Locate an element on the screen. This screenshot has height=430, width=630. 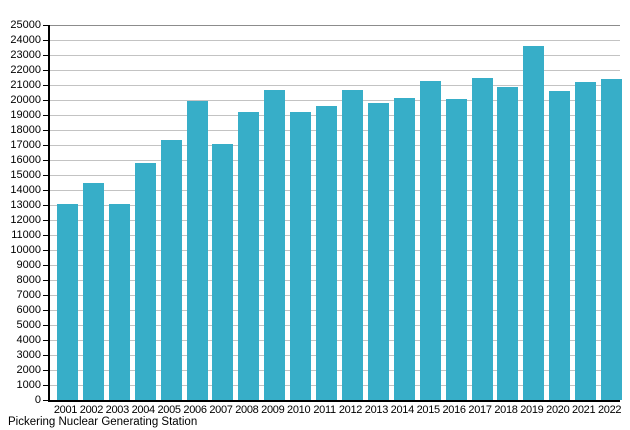
y-tick-label: 14000 is located at coordinates (25, 190).